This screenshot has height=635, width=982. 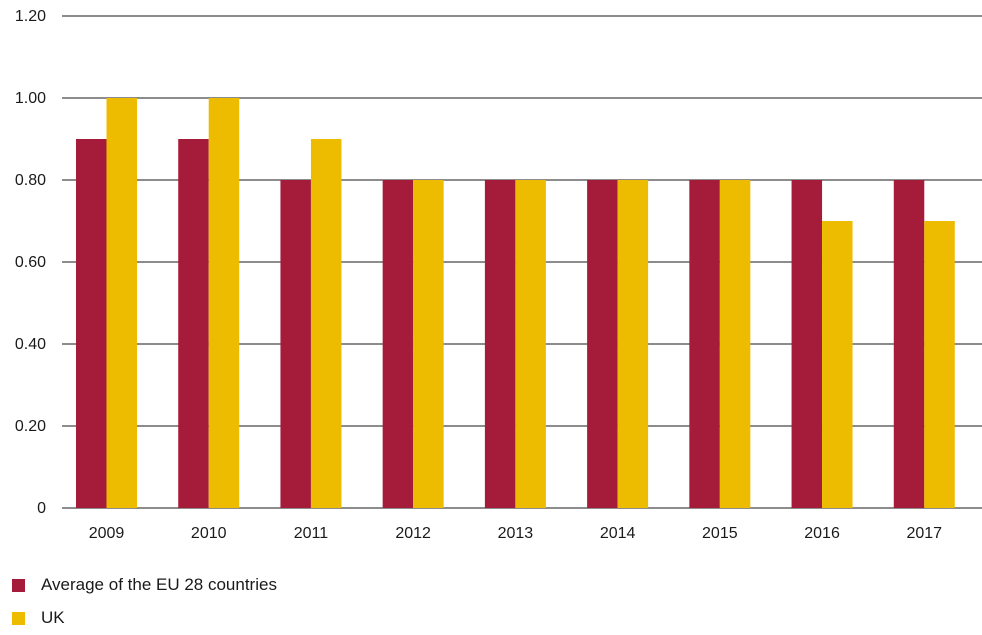 I want to click on bar-uk-2013, so click(x=530, y=344).